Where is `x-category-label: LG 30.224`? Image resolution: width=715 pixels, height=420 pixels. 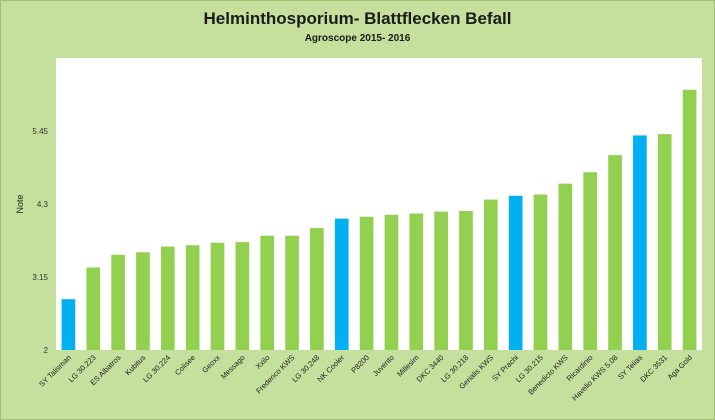 x-category-label: LG 30.224 is located at coordinates (156, 368).